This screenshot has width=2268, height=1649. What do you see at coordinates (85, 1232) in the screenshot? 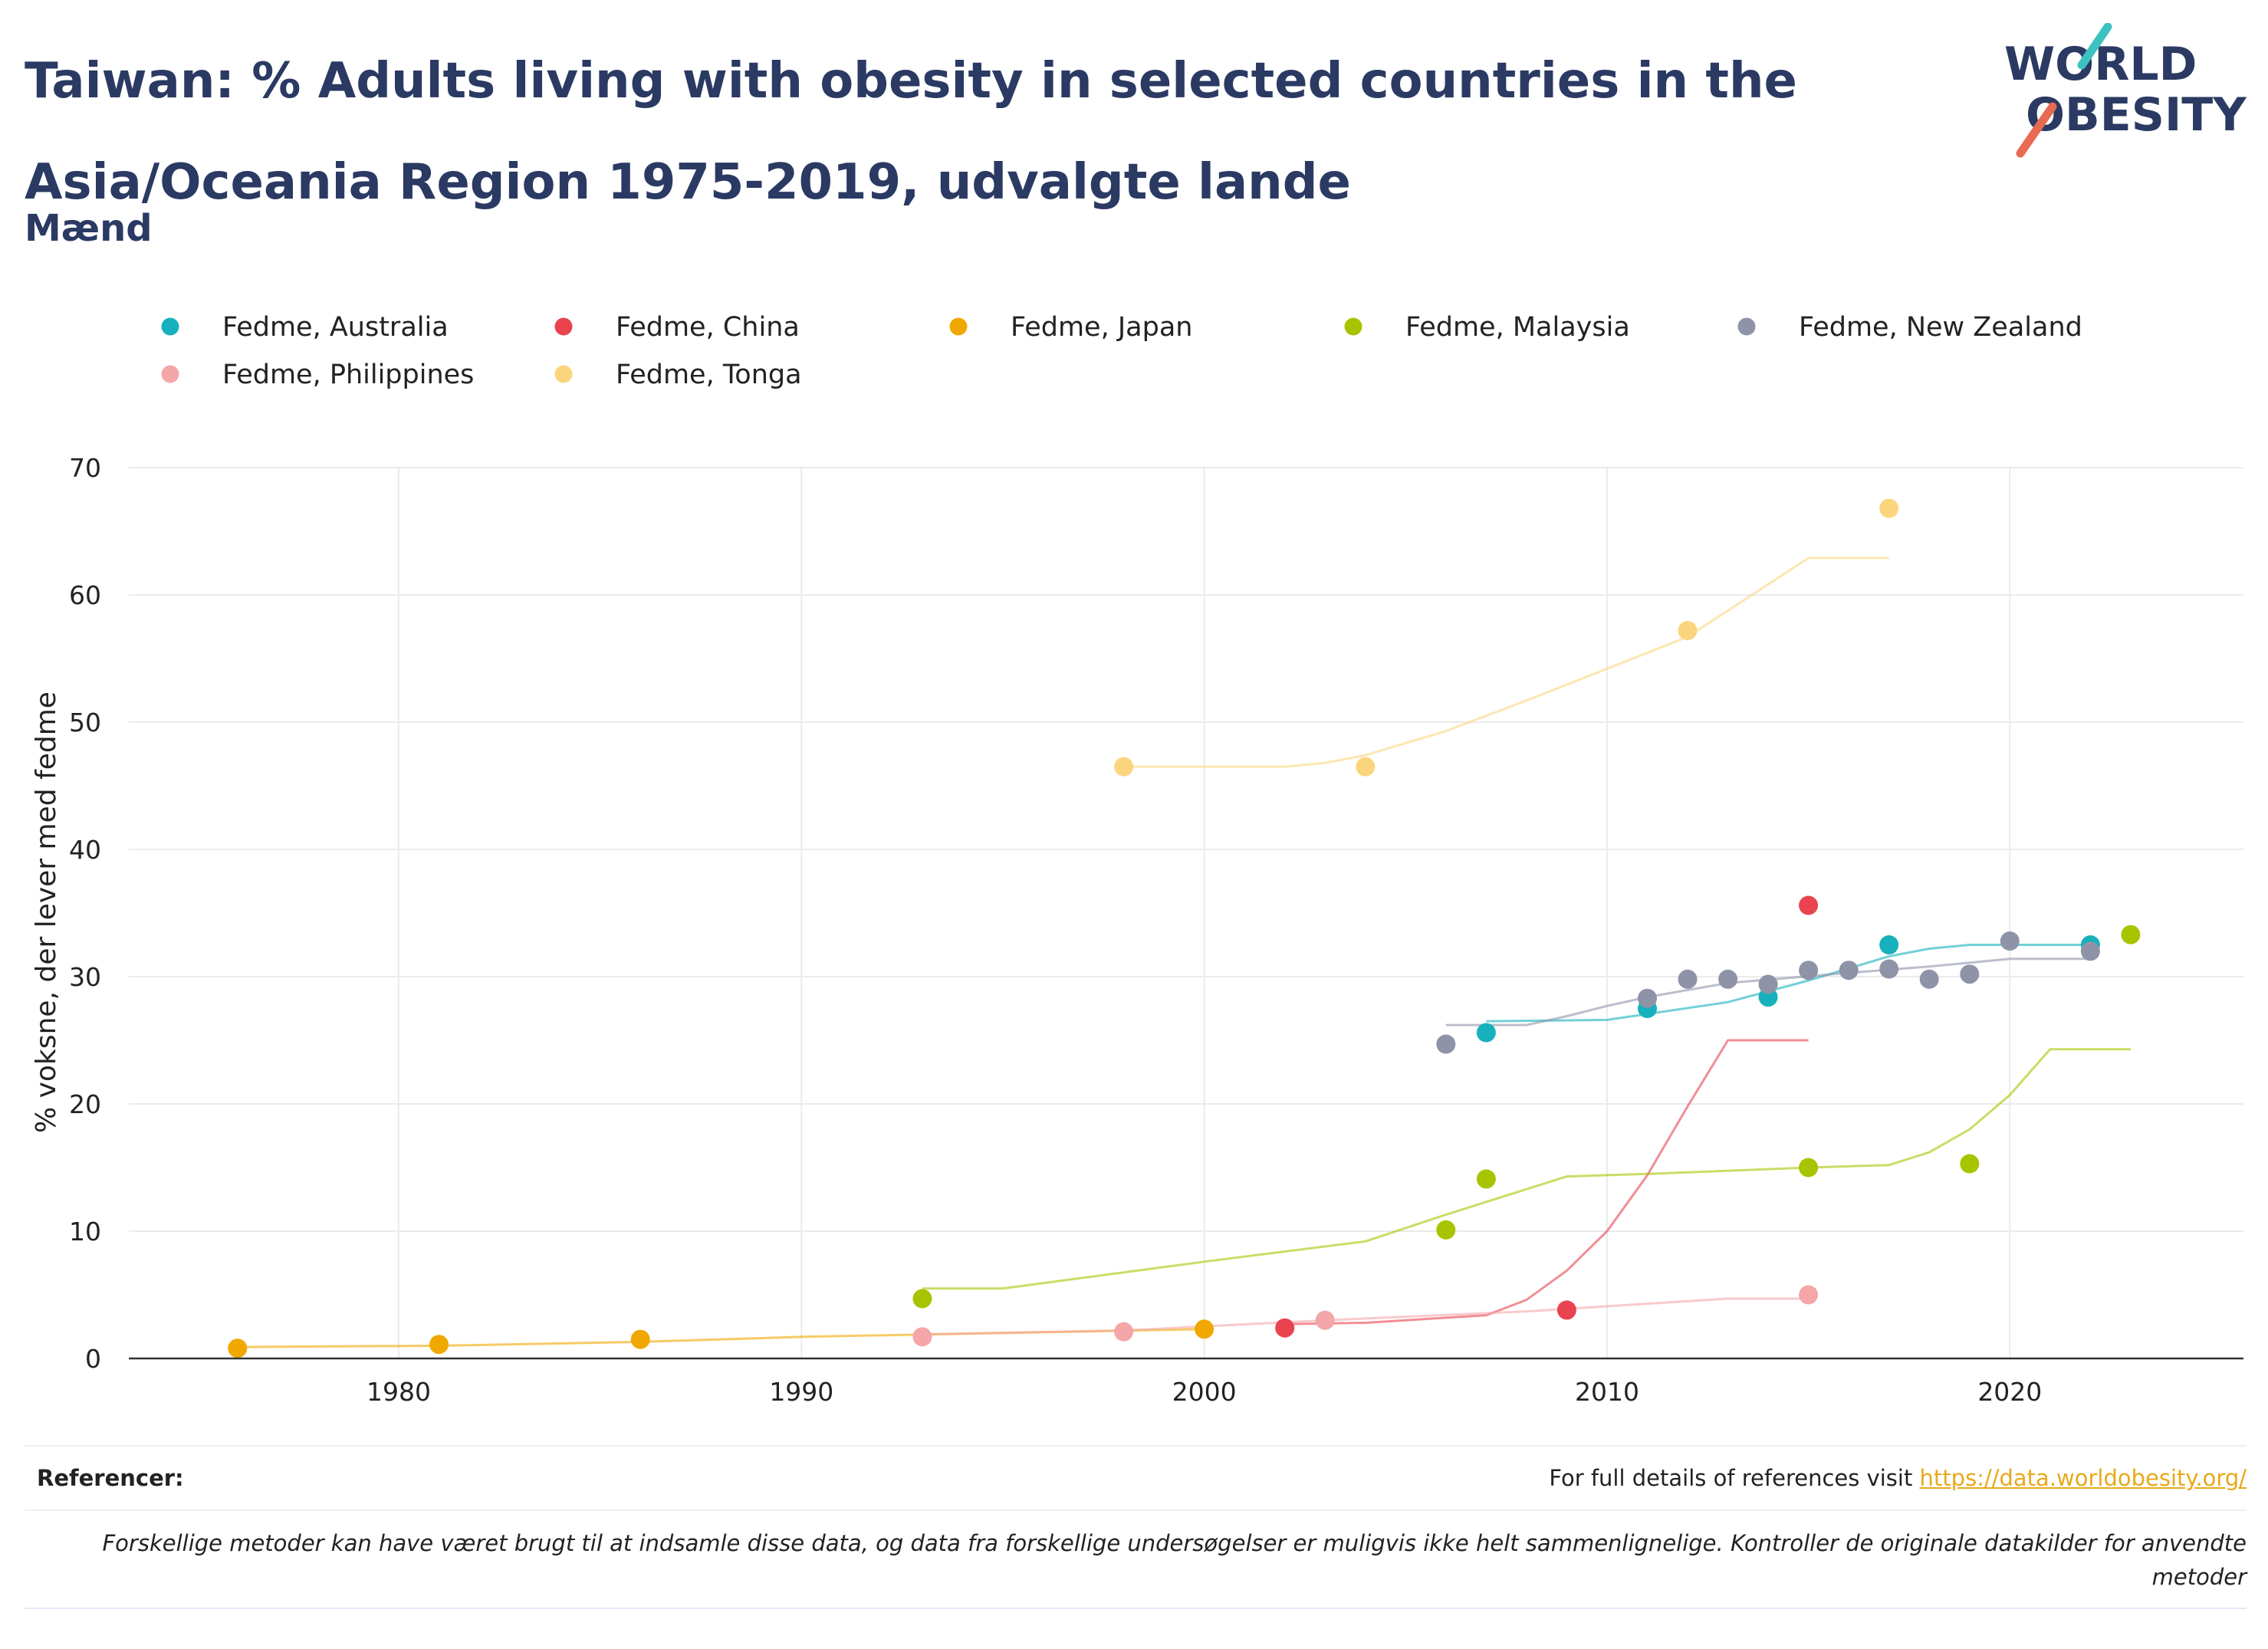
I see `y-tick-label: 10` at bounding box center [85, 1232].